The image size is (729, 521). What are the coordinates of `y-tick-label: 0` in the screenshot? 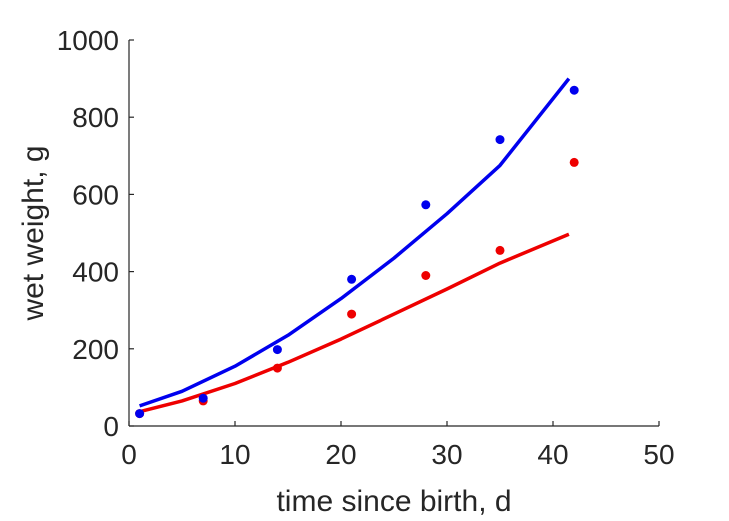 It's located at (111, 426).